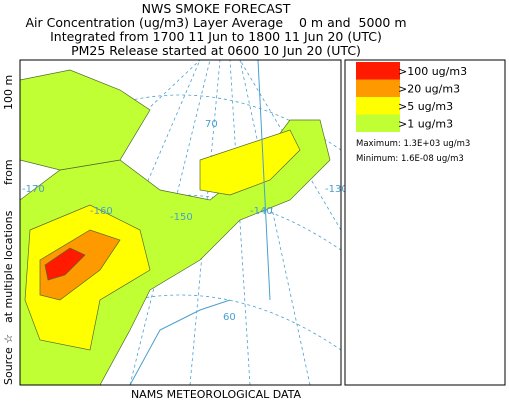  What do you see at coordinates (8, 92) in the screenshot?
I see `height-label: 100 m` at bounding box center [8, 92].